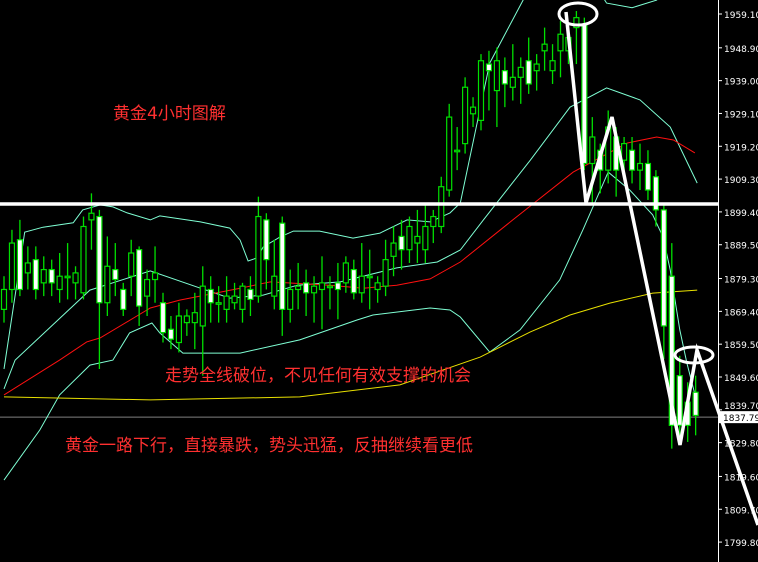 This screenshot has width=758, height=562. What do you see at coordinates (269, 446) in the screenshot?
I see `annotation-outlook: 黄金一路下行，直接暴跌，势头迅猛，反抽继续看更低` at bounding box center [269, 446].